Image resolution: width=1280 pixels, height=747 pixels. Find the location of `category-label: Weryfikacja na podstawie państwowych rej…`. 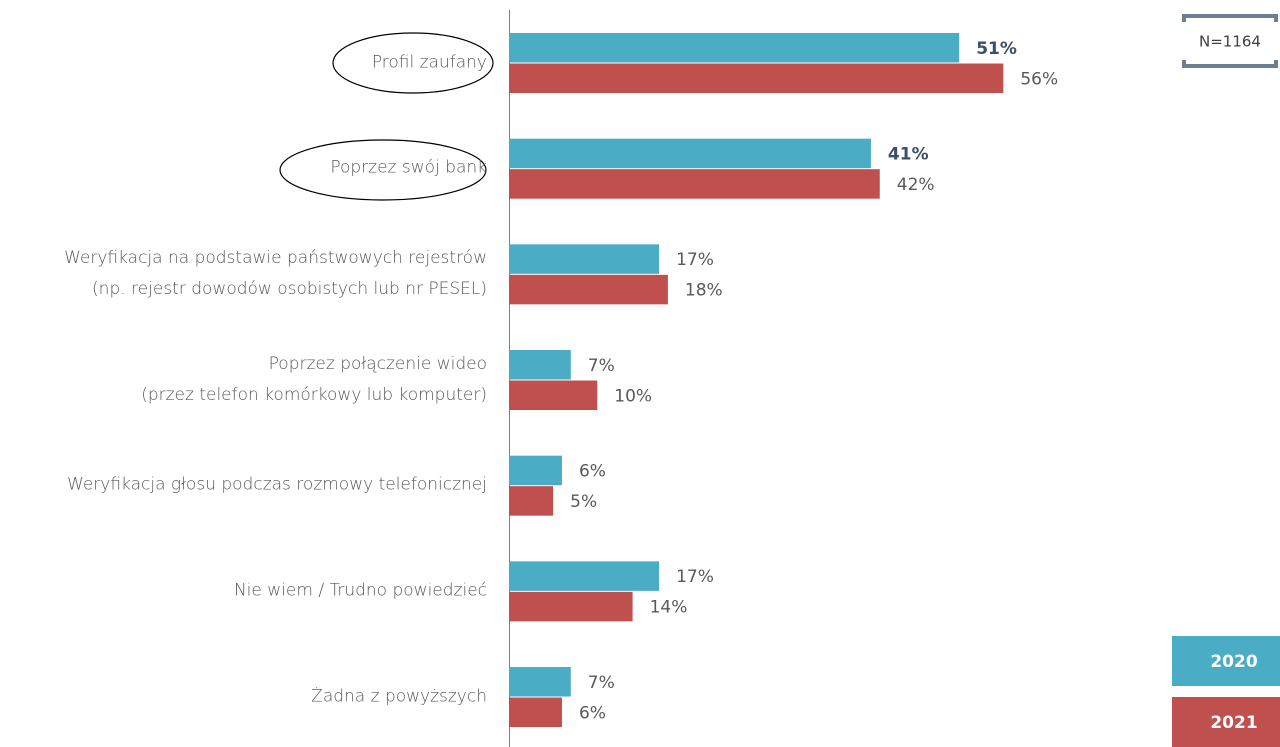

category-label: Weryfikacja na podstawie państwowych rej… is located at coordinates (275, 273).